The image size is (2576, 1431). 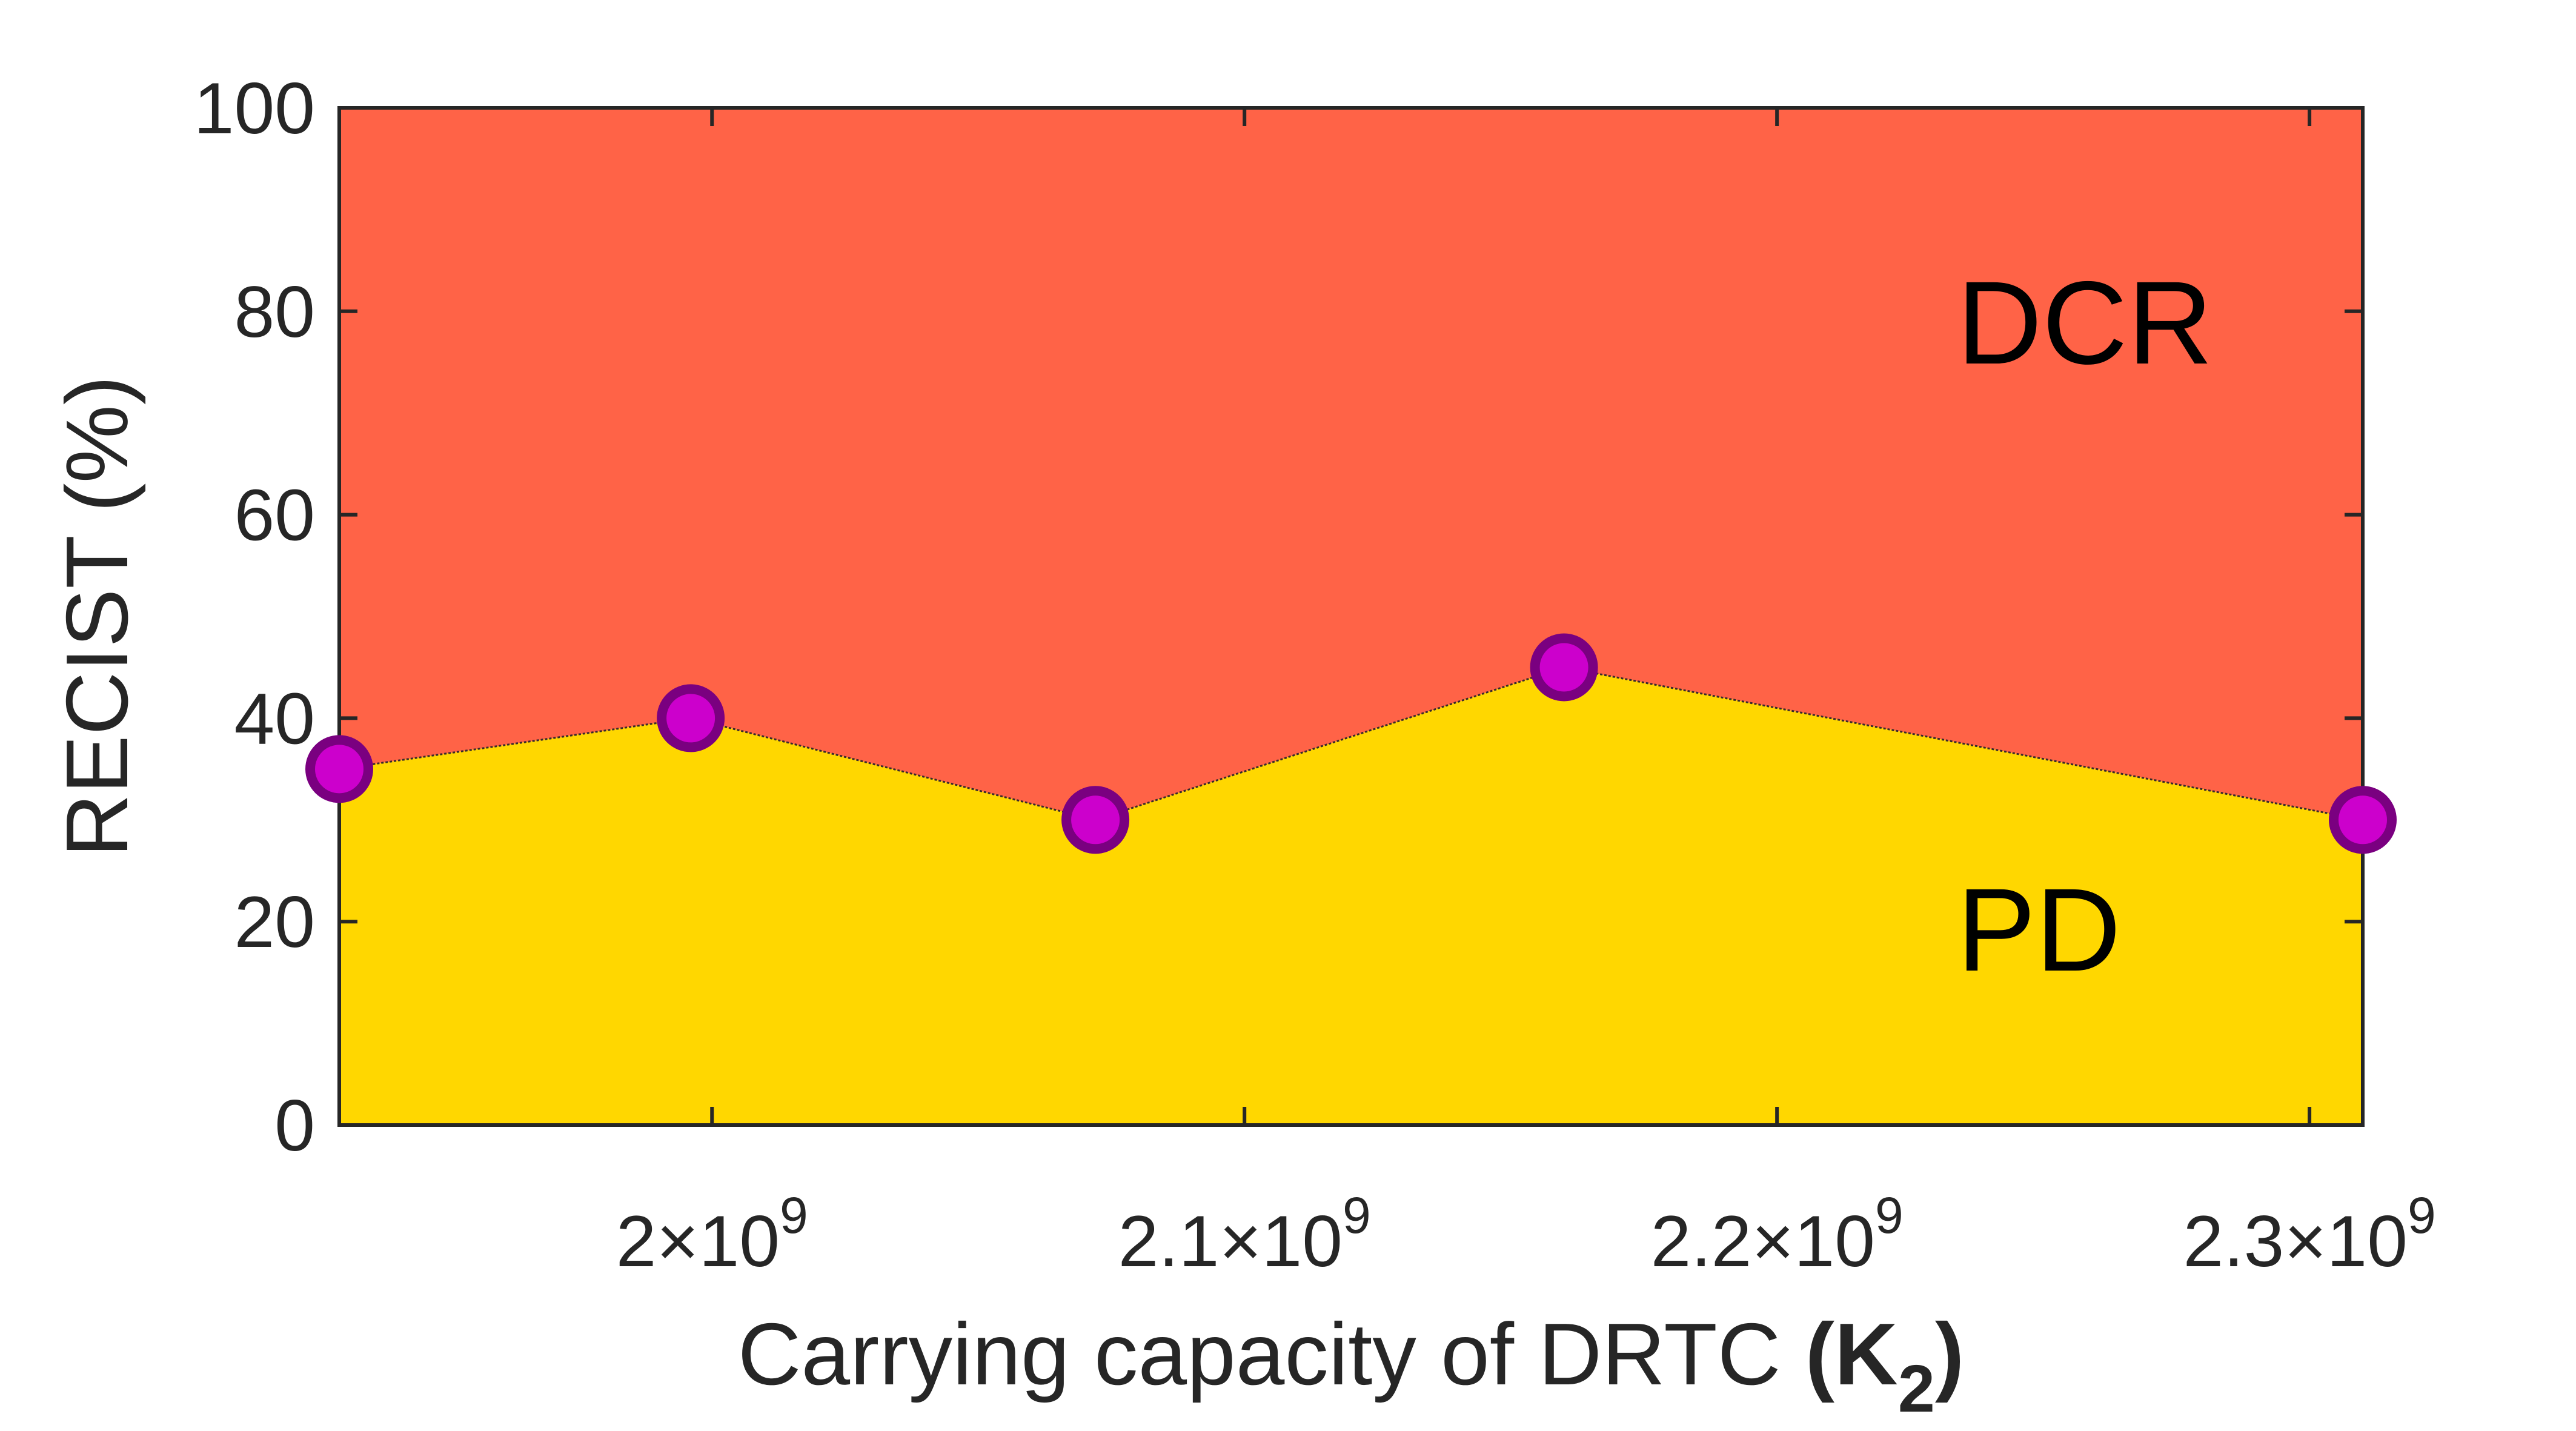 What do you see at coordinates (2309, 1234) in the screenshot?
I see `x-tick-label: 2.3×10⁹` at bounding box center [2309, 1234].